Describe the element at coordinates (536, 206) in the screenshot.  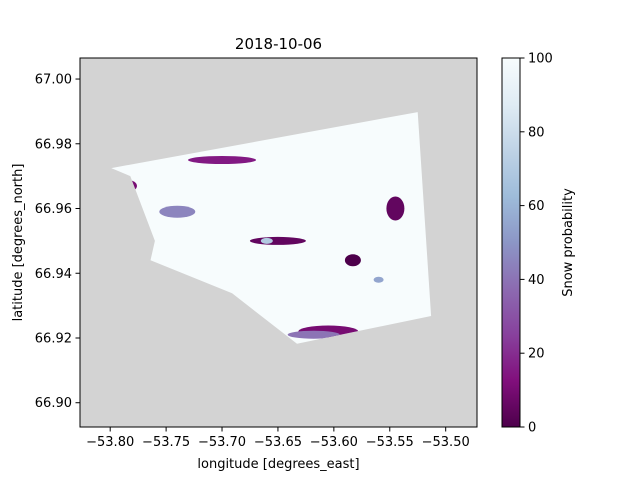
I see `colorbar-tick-label: 60` at that location.